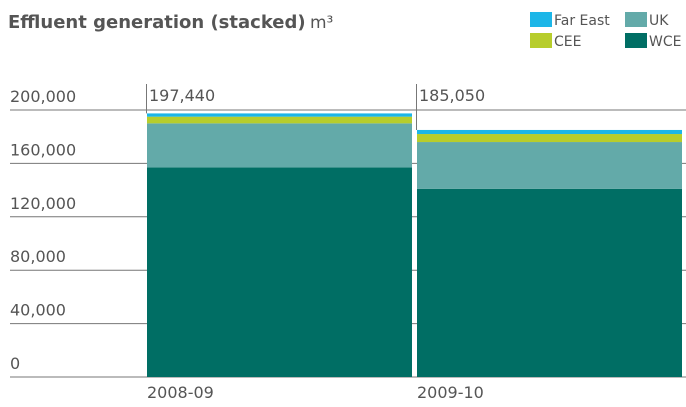  I want to click on chart-title: Effluent generation (stacked), so click(157, 22).